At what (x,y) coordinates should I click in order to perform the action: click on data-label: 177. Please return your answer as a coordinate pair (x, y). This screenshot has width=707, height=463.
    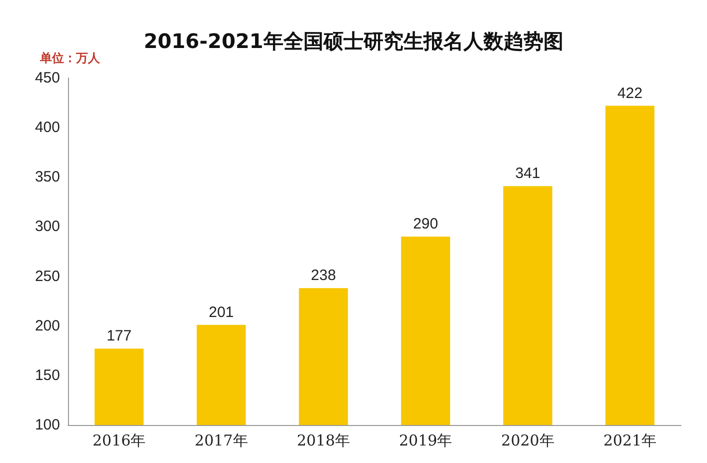
    Looking at the image, I should click on (119, 336).